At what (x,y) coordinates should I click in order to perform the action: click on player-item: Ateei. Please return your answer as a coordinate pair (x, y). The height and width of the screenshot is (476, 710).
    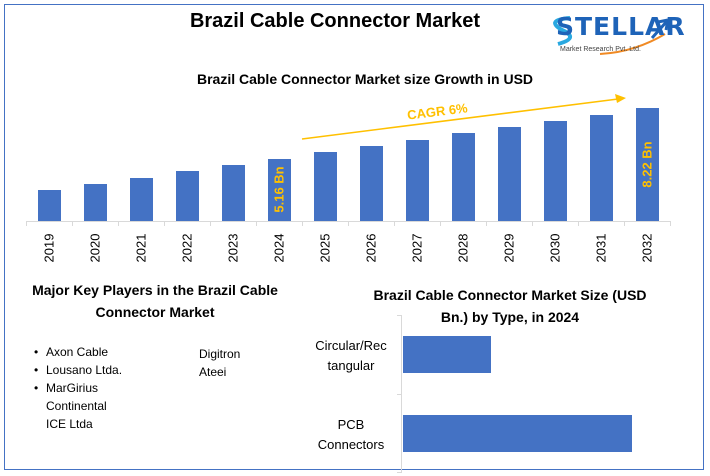
    Looking at the image, I should click on (213, 372).